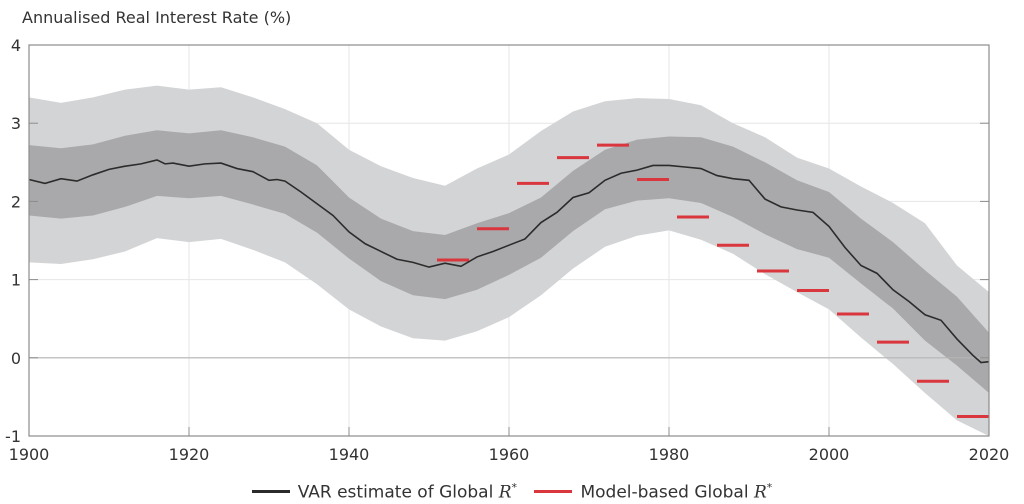 This screenshot has width=1024, height=504. Describe the element at coordinates (676, 491) in the screenshot. I see `legend-label-model: Model-based Global R*` at that location.